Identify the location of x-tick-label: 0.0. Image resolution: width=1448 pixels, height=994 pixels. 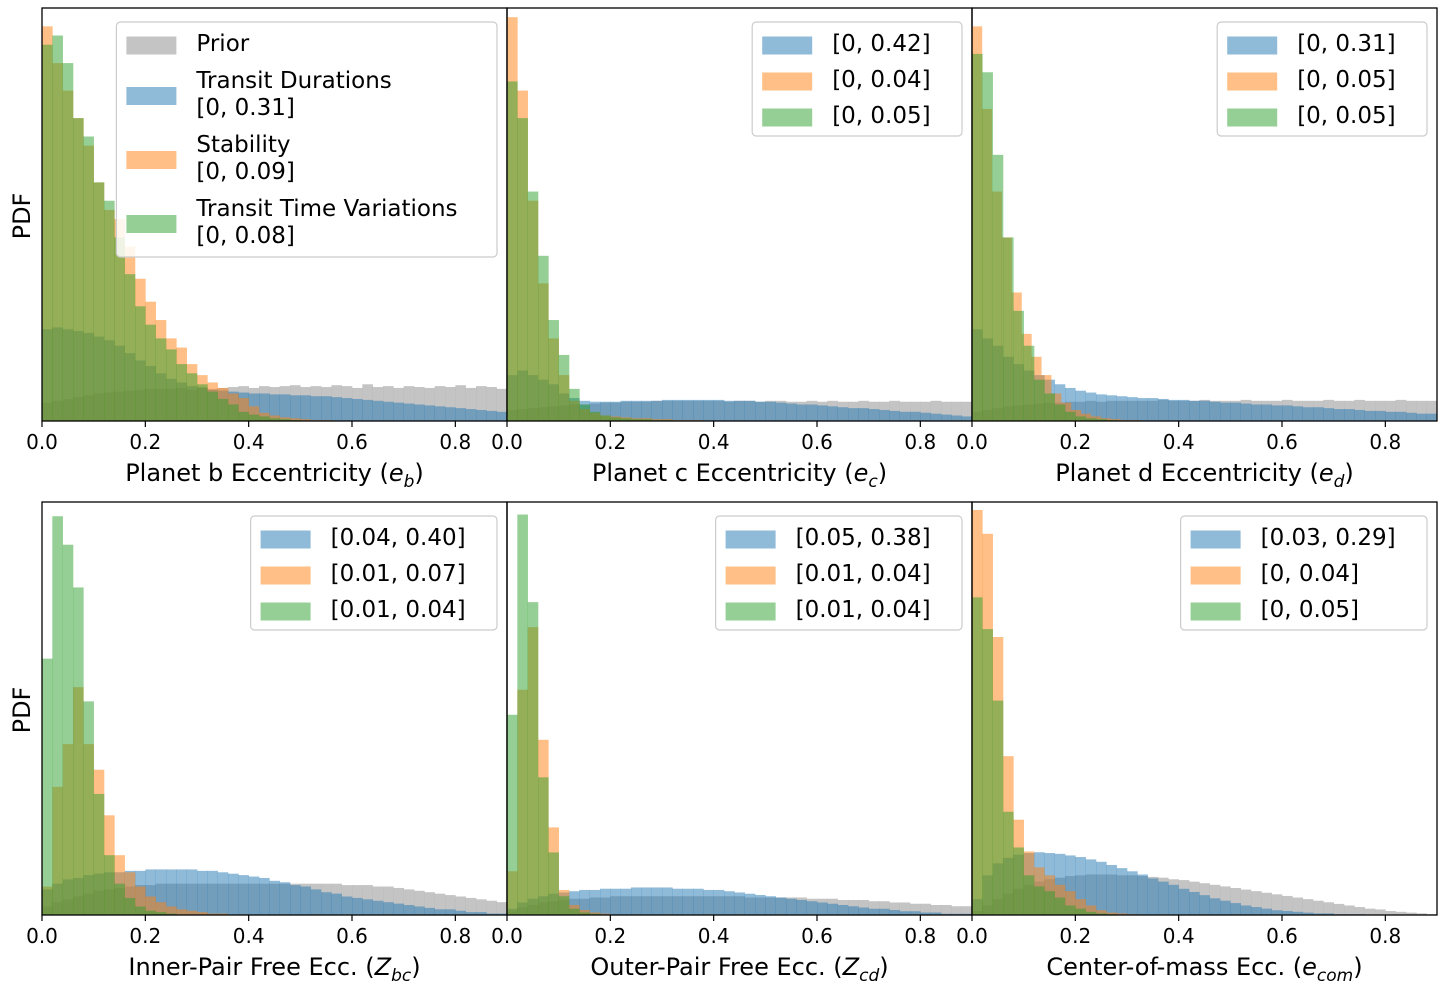
(507, 442).